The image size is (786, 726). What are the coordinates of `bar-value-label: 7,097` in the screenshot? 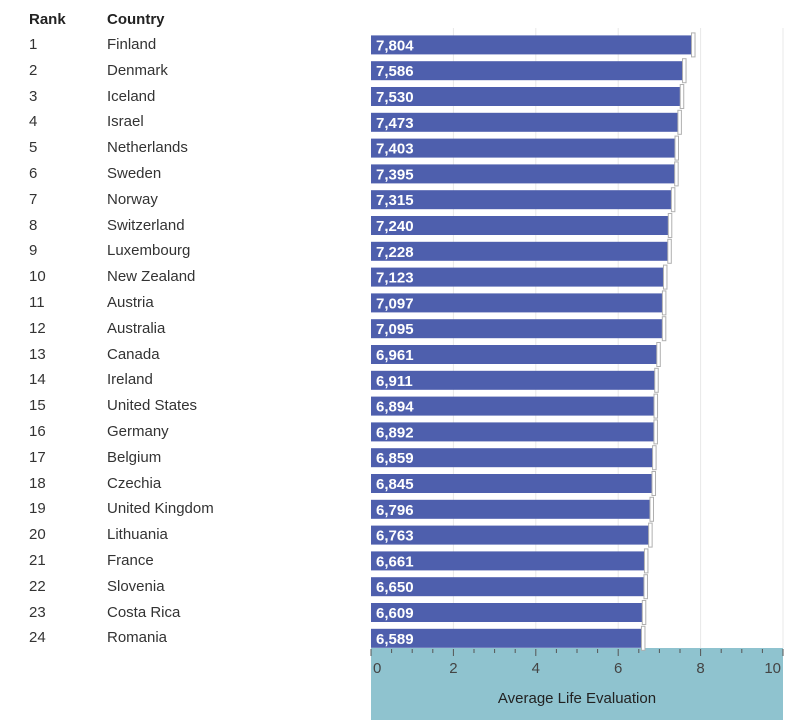 It's located at (395, 303).